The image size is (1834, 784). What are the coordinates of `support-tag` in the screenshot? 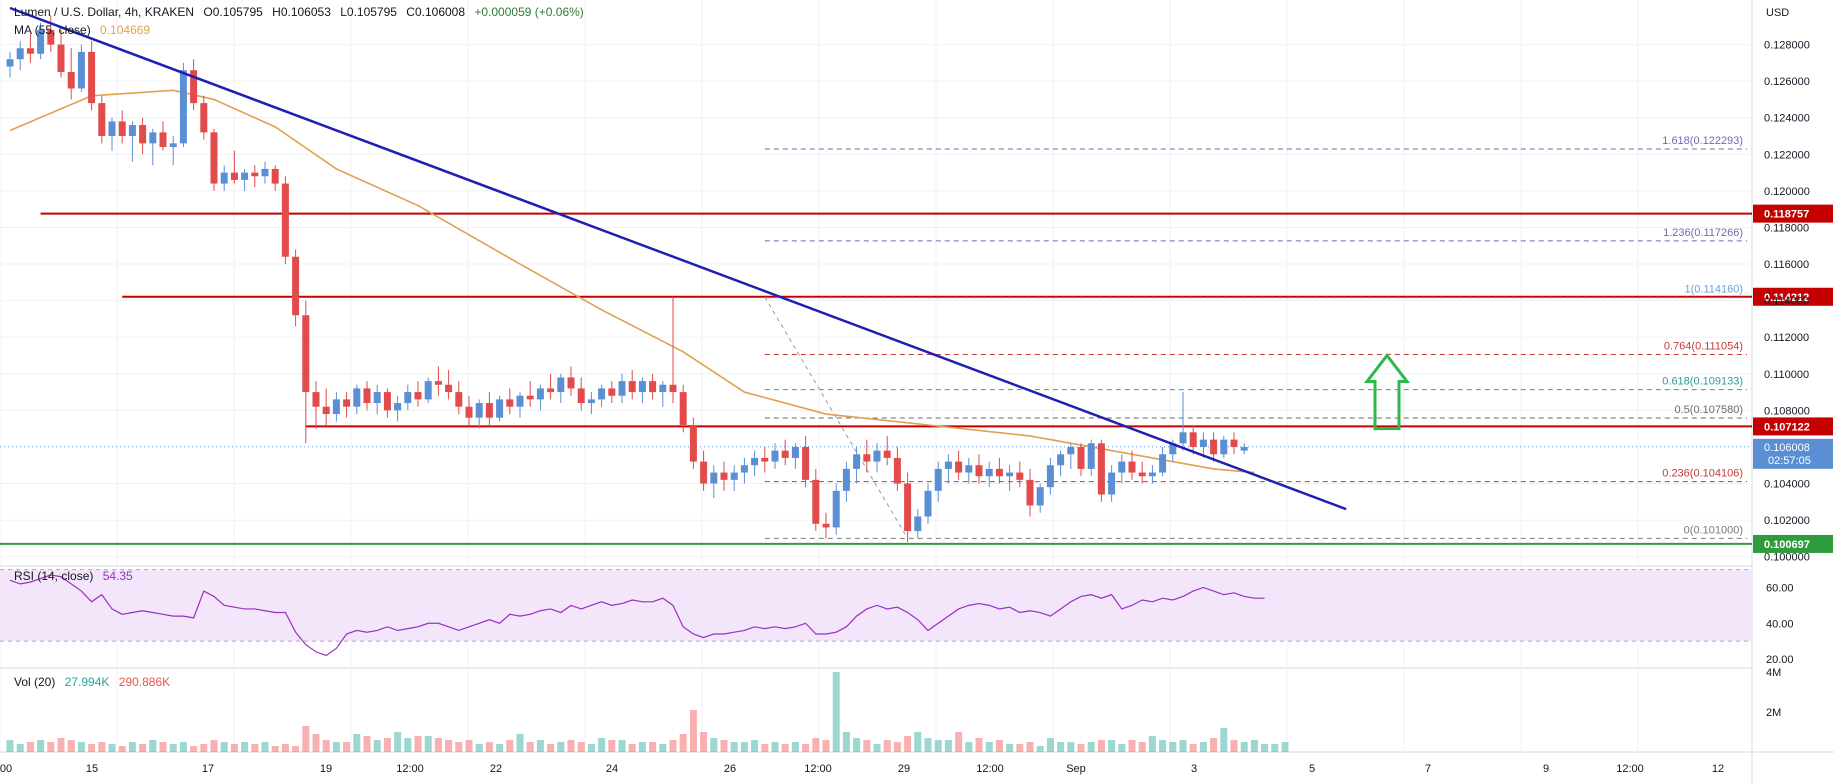 It's located at (1793, 543).